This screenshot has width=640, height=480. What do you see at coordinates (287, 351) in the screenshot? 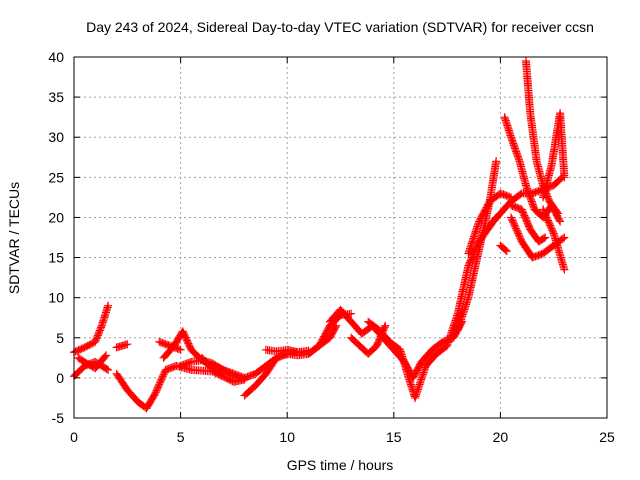
I see `series-track-k` at bounding box center [287, 351].